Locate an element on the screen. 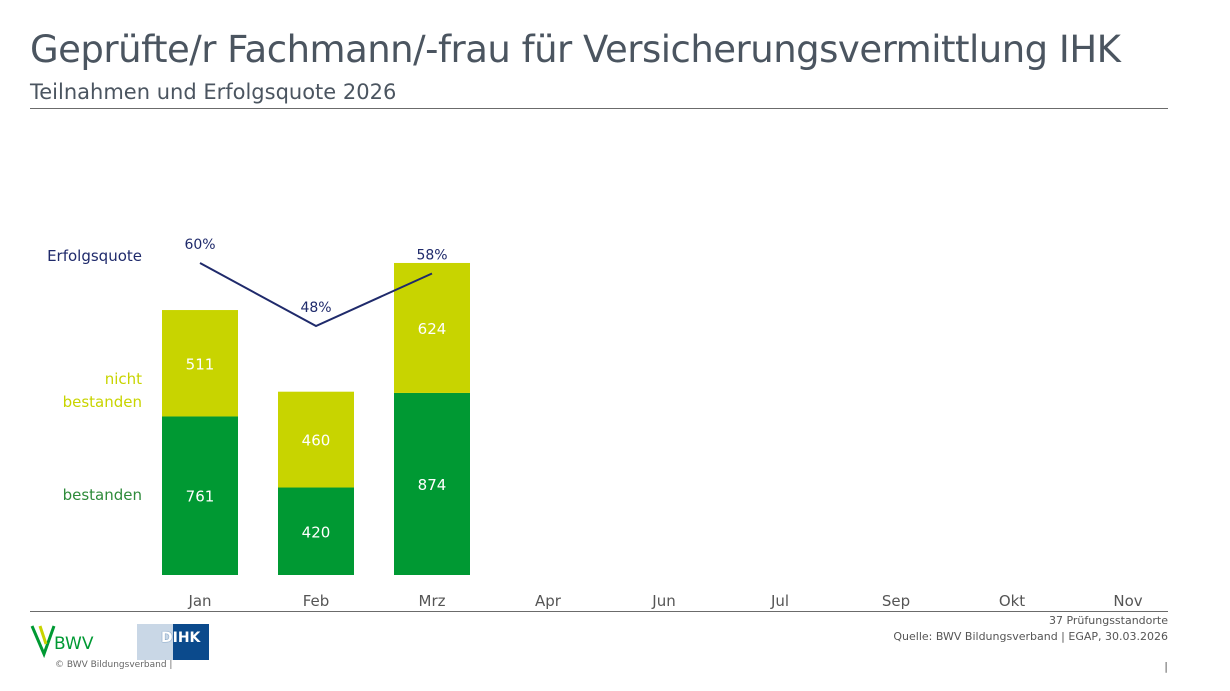  legend-nicht: nicht is located at coordinates (123, 379).